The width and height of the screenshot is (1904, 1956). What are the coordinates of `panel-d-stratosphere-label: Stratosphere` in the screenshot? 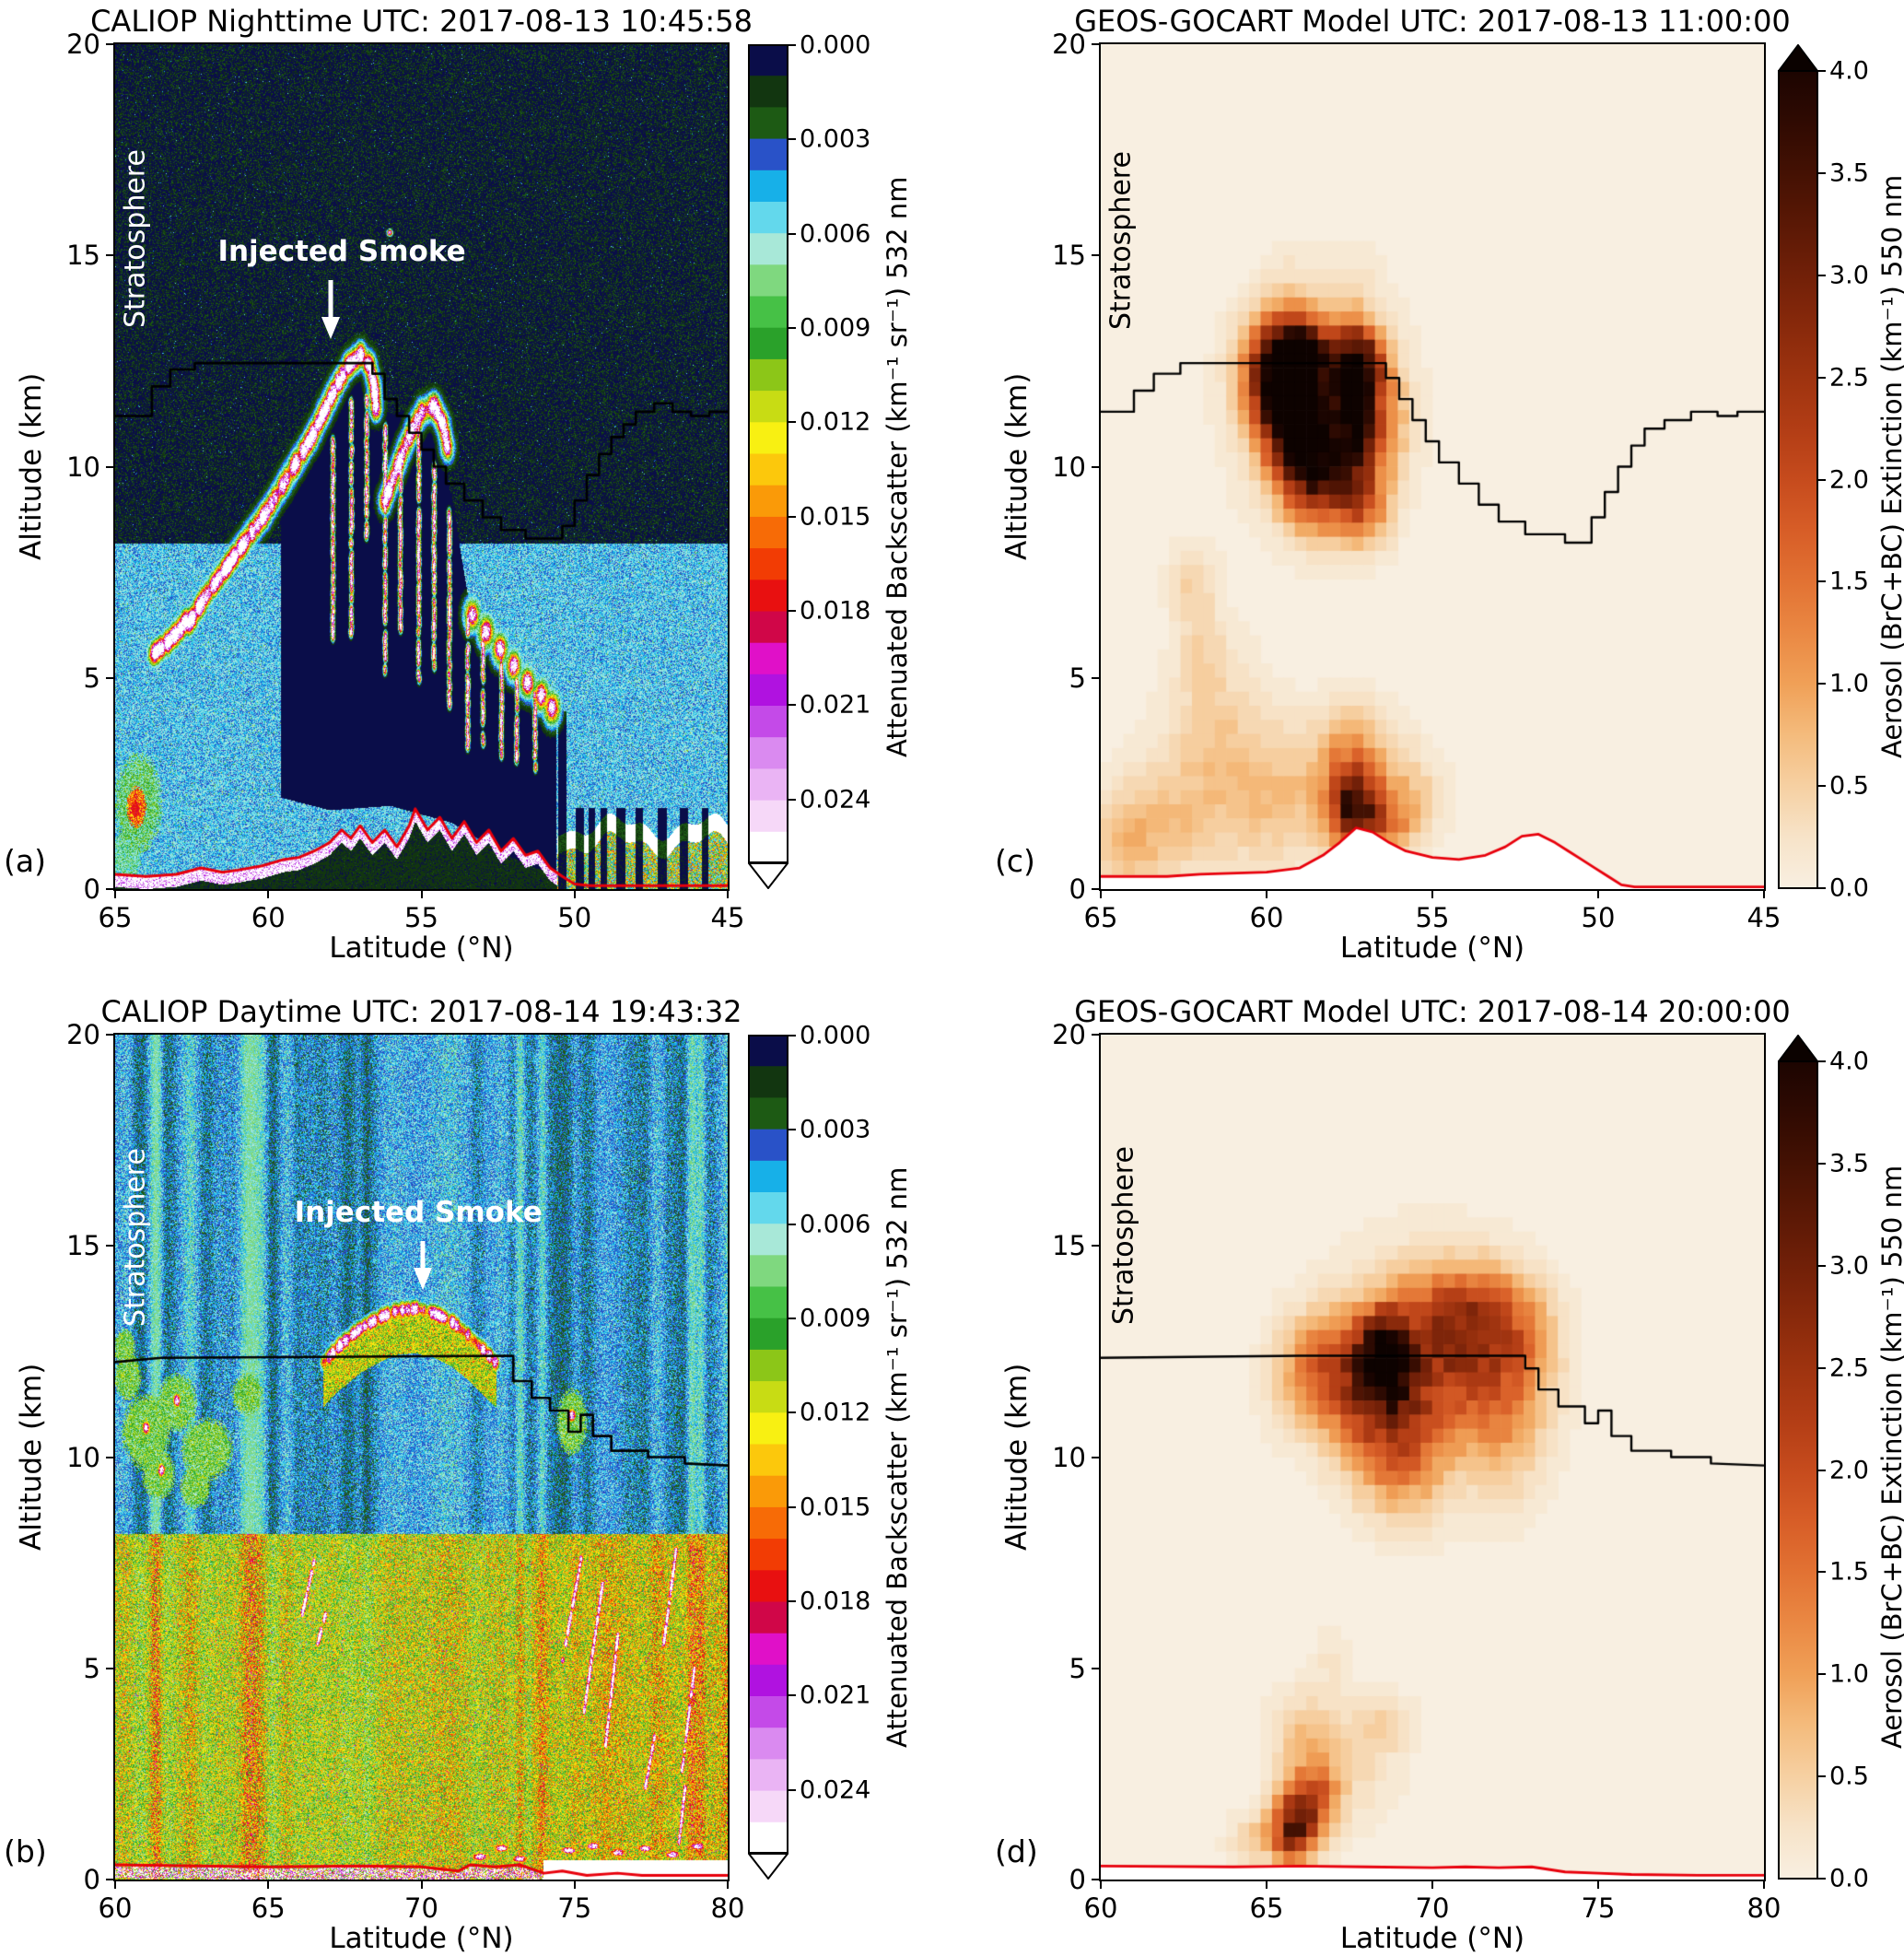 It's located at (1123, 1235).